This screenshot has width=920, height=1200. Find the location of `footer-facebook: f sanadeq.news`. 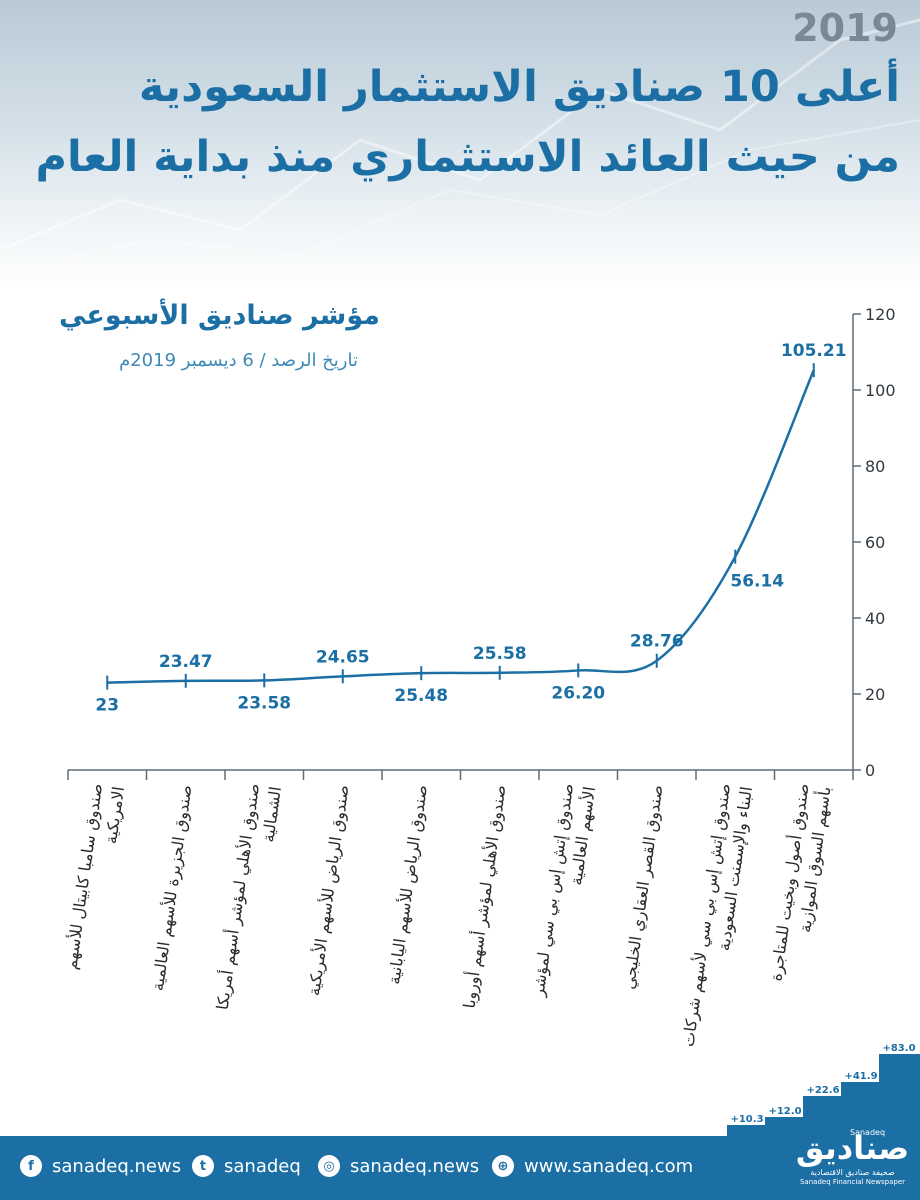

footer-facebook: f sanadeq.news is located at coordinates (100, 1166).